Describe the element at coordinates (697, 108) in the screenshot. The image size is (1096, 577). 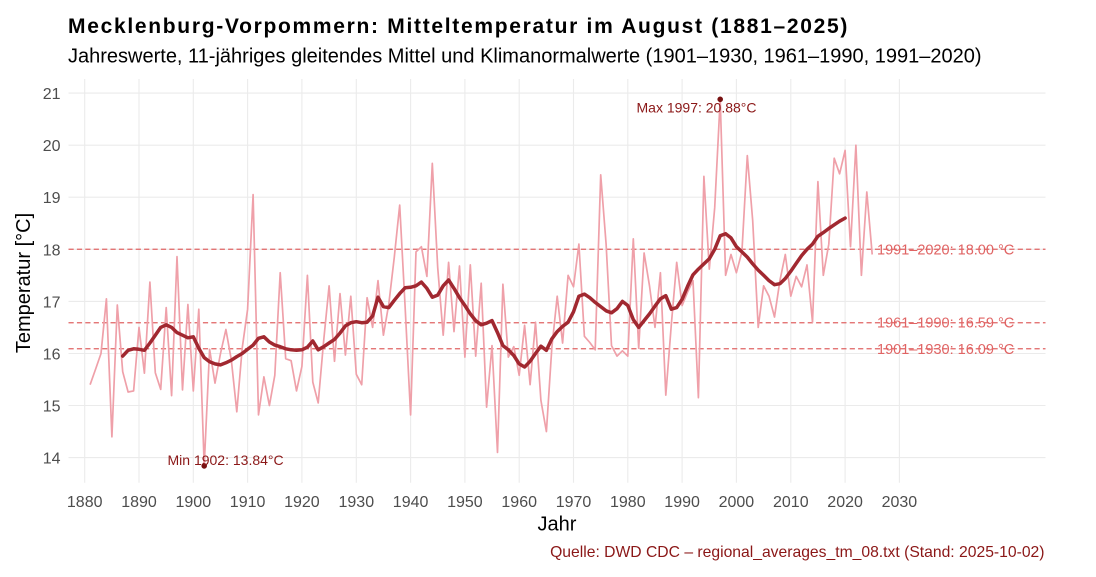
I see `svg-text: Max 1997: 20.88°C` at that location.